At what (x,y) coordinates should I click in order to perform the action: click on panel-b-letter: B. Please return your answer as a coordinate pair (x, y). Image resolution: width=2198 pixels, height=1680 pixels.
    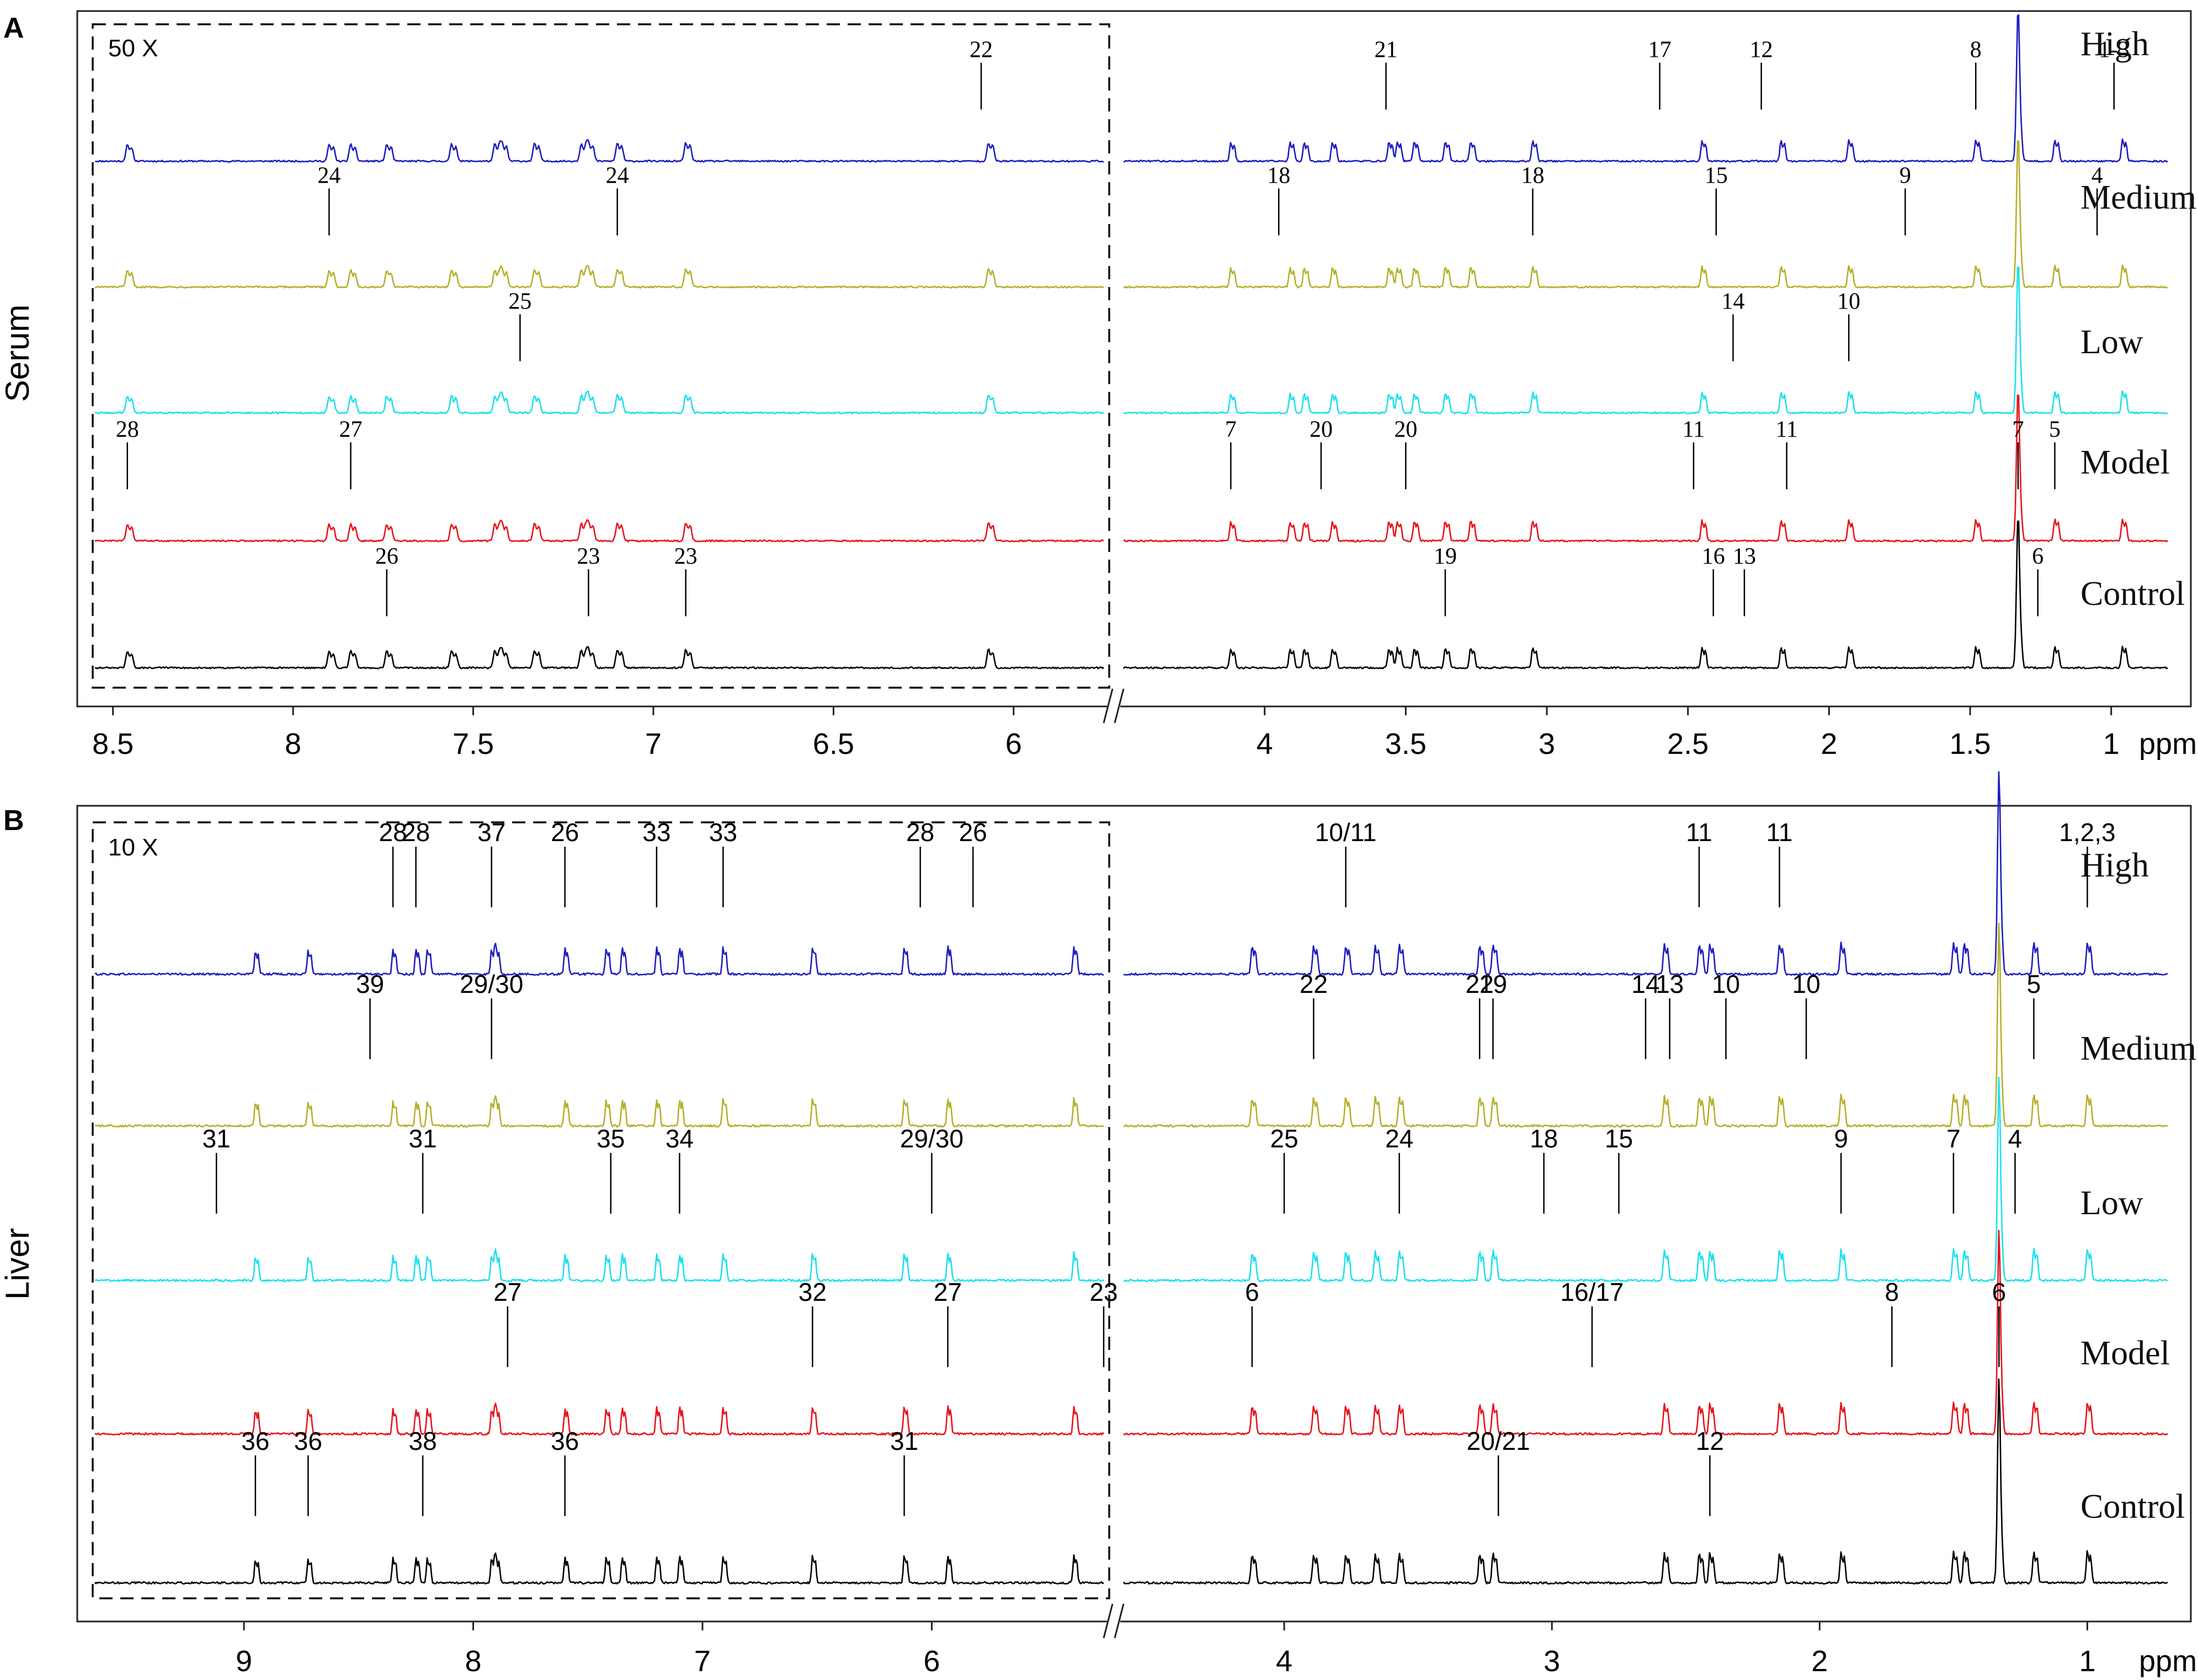
    Looking at the image, I should click on (13, 821).